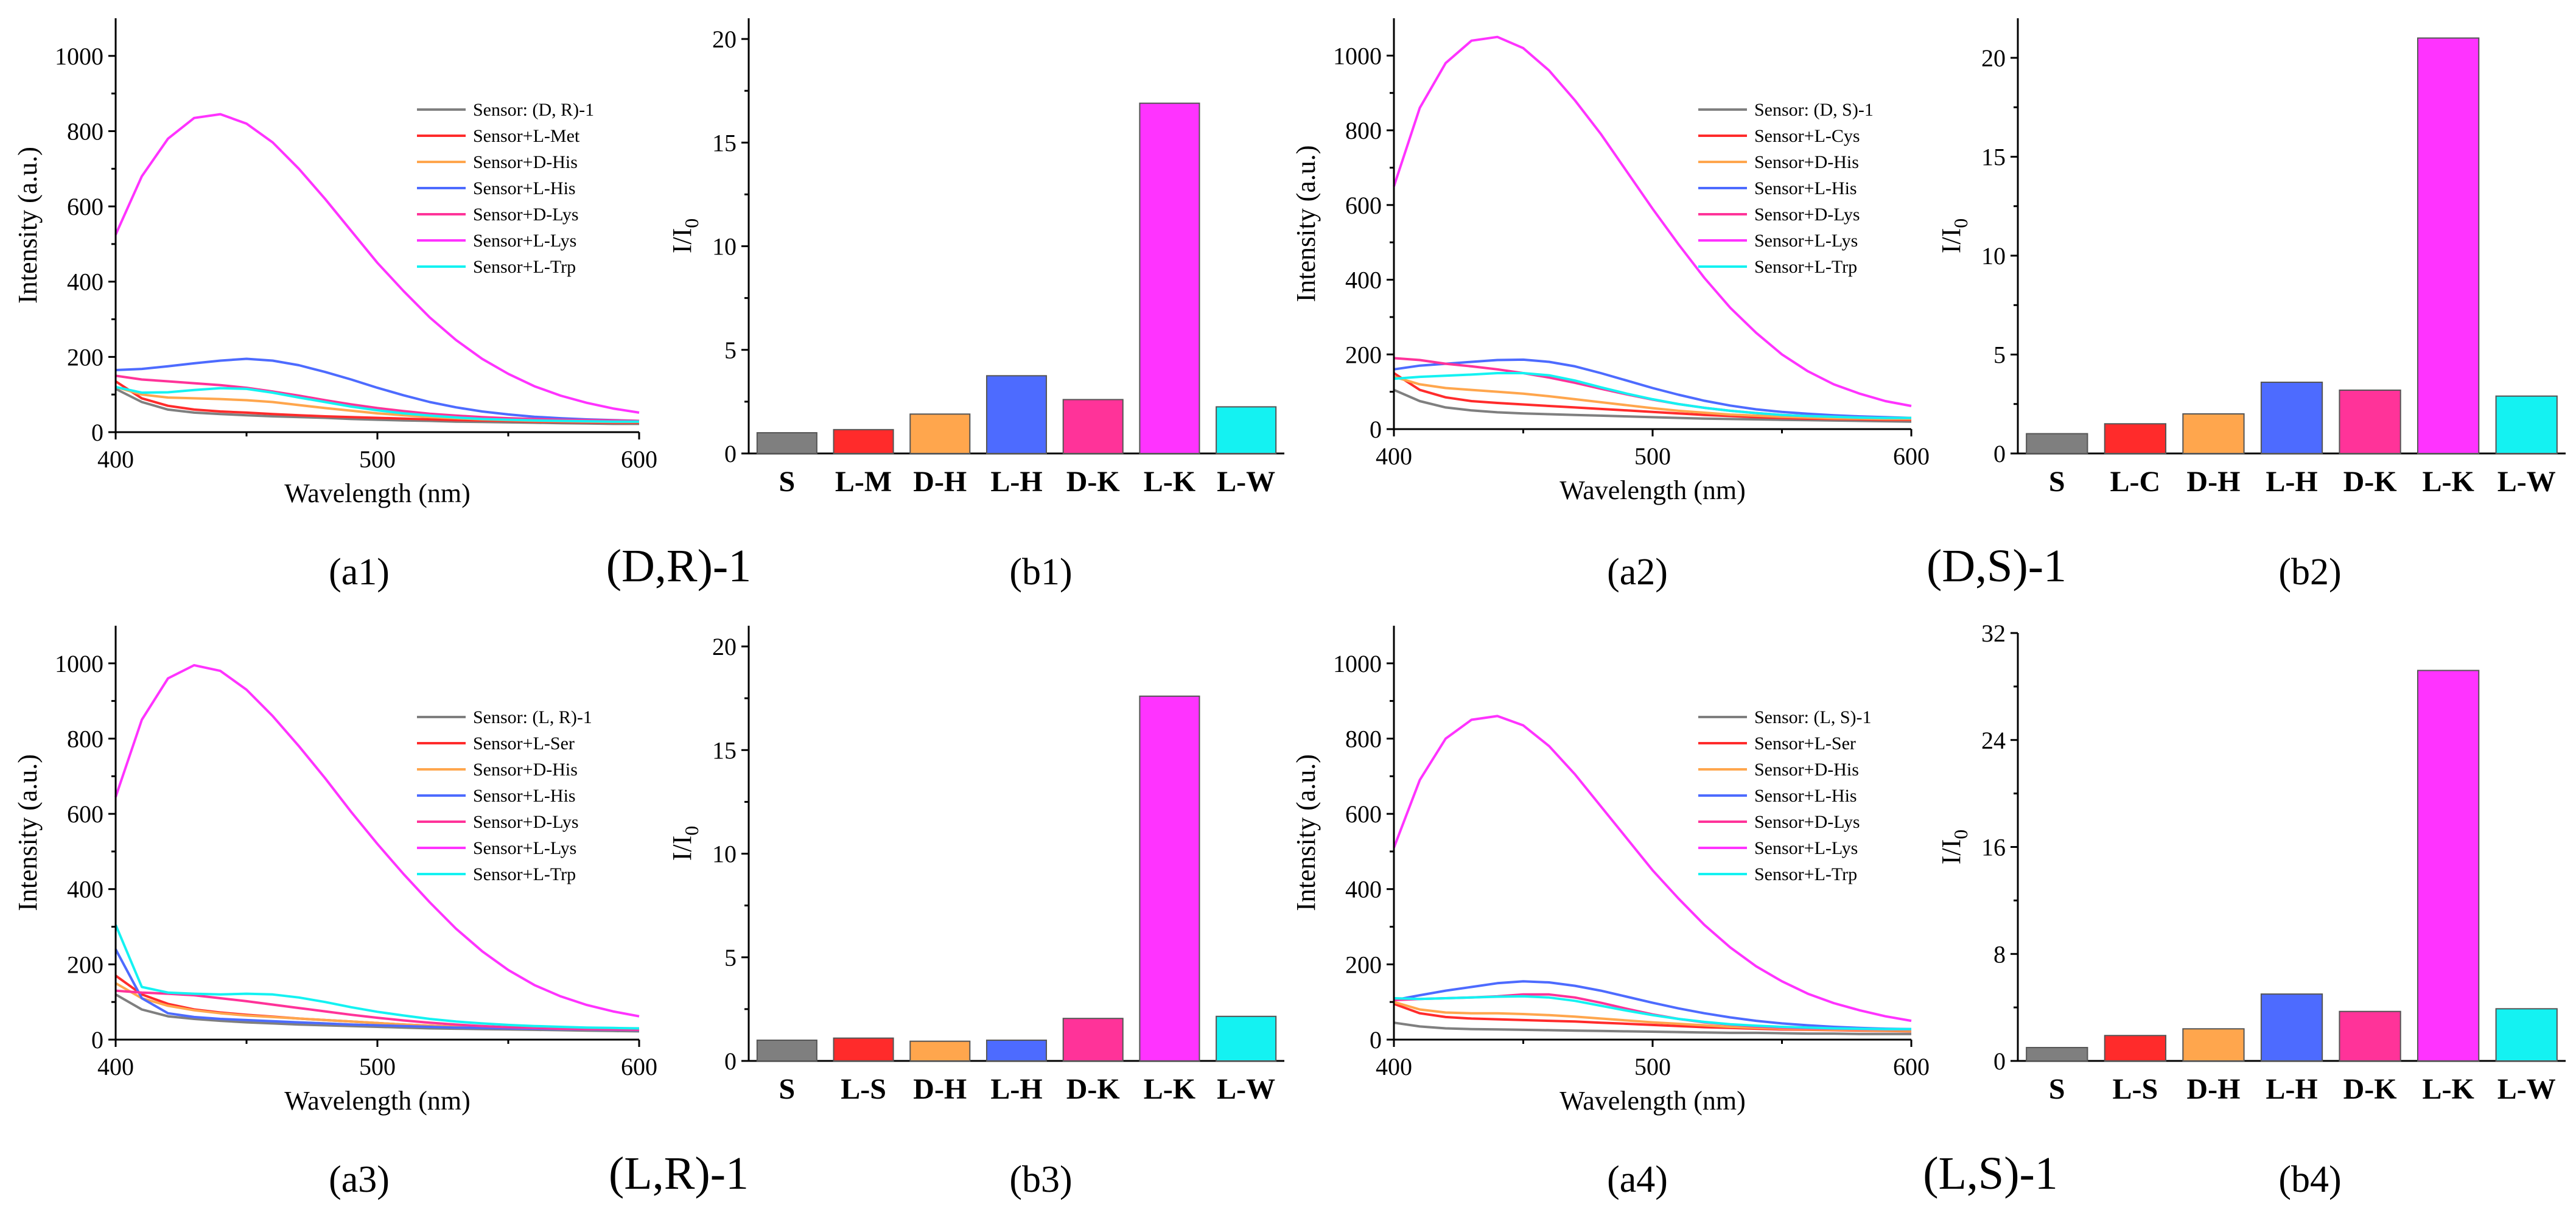  What do you see at coordinates (1814, 110) in the screenshot?
I see `legend-label: Sensor: (D, S)-1` at bounding box center [1814, 110].